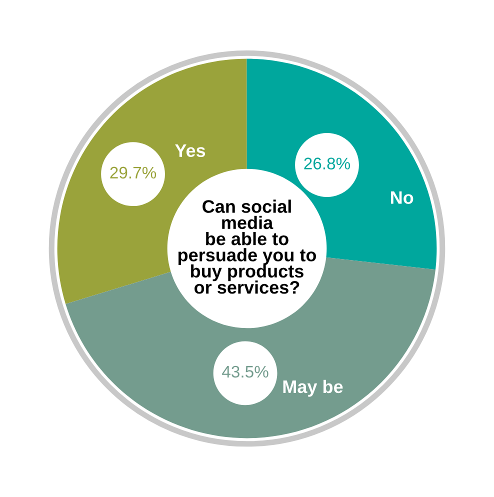 The image size is (494, 497). Describe the element at coordinates (313, 388) in the screenshot. I see `slice-label: May be` at that location.